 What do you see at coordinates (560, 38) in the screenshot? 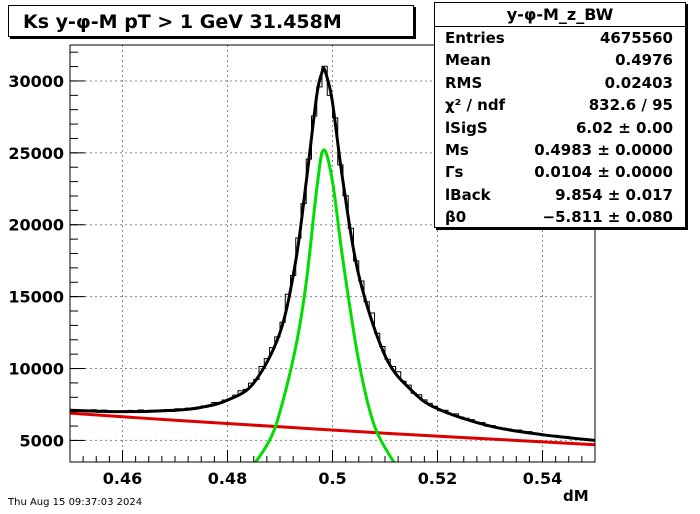
I see `stats-row-entries: Entries 4675560` at bounding box center [560, 38].